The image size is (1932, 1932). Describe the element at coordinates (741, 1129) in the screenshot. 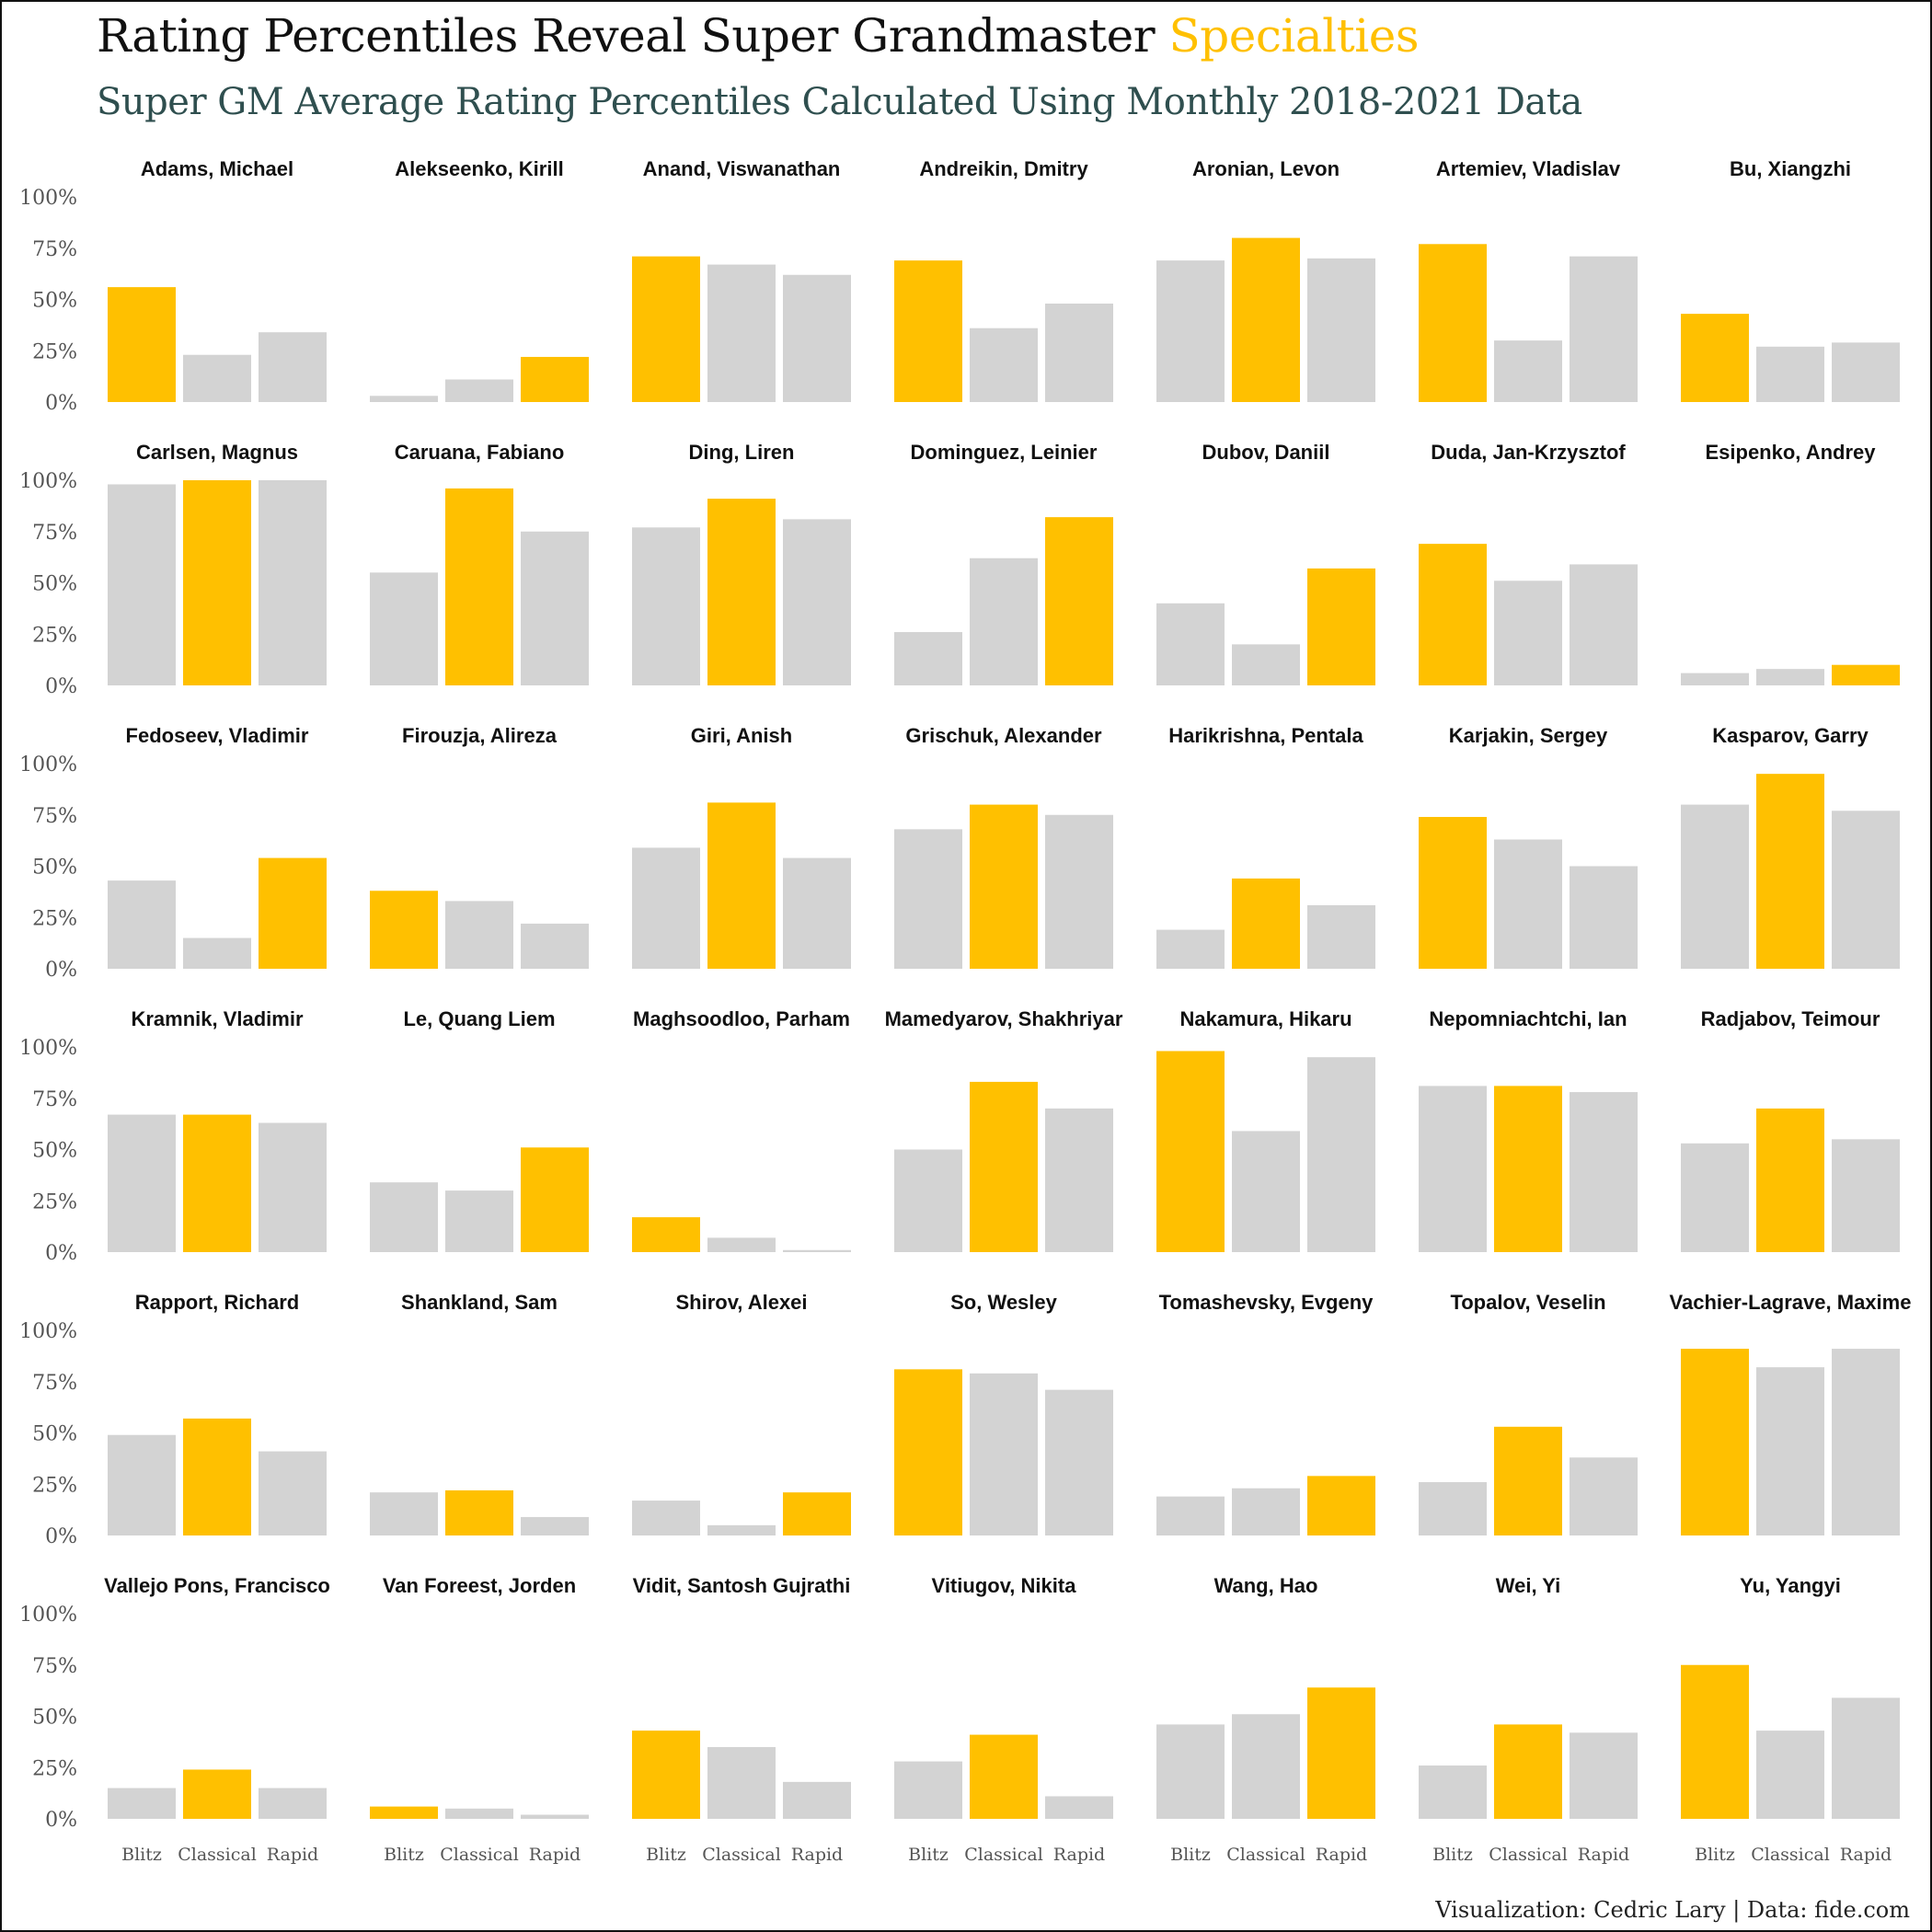

I see `panel: Maghsoodloo, Parham` at that location.